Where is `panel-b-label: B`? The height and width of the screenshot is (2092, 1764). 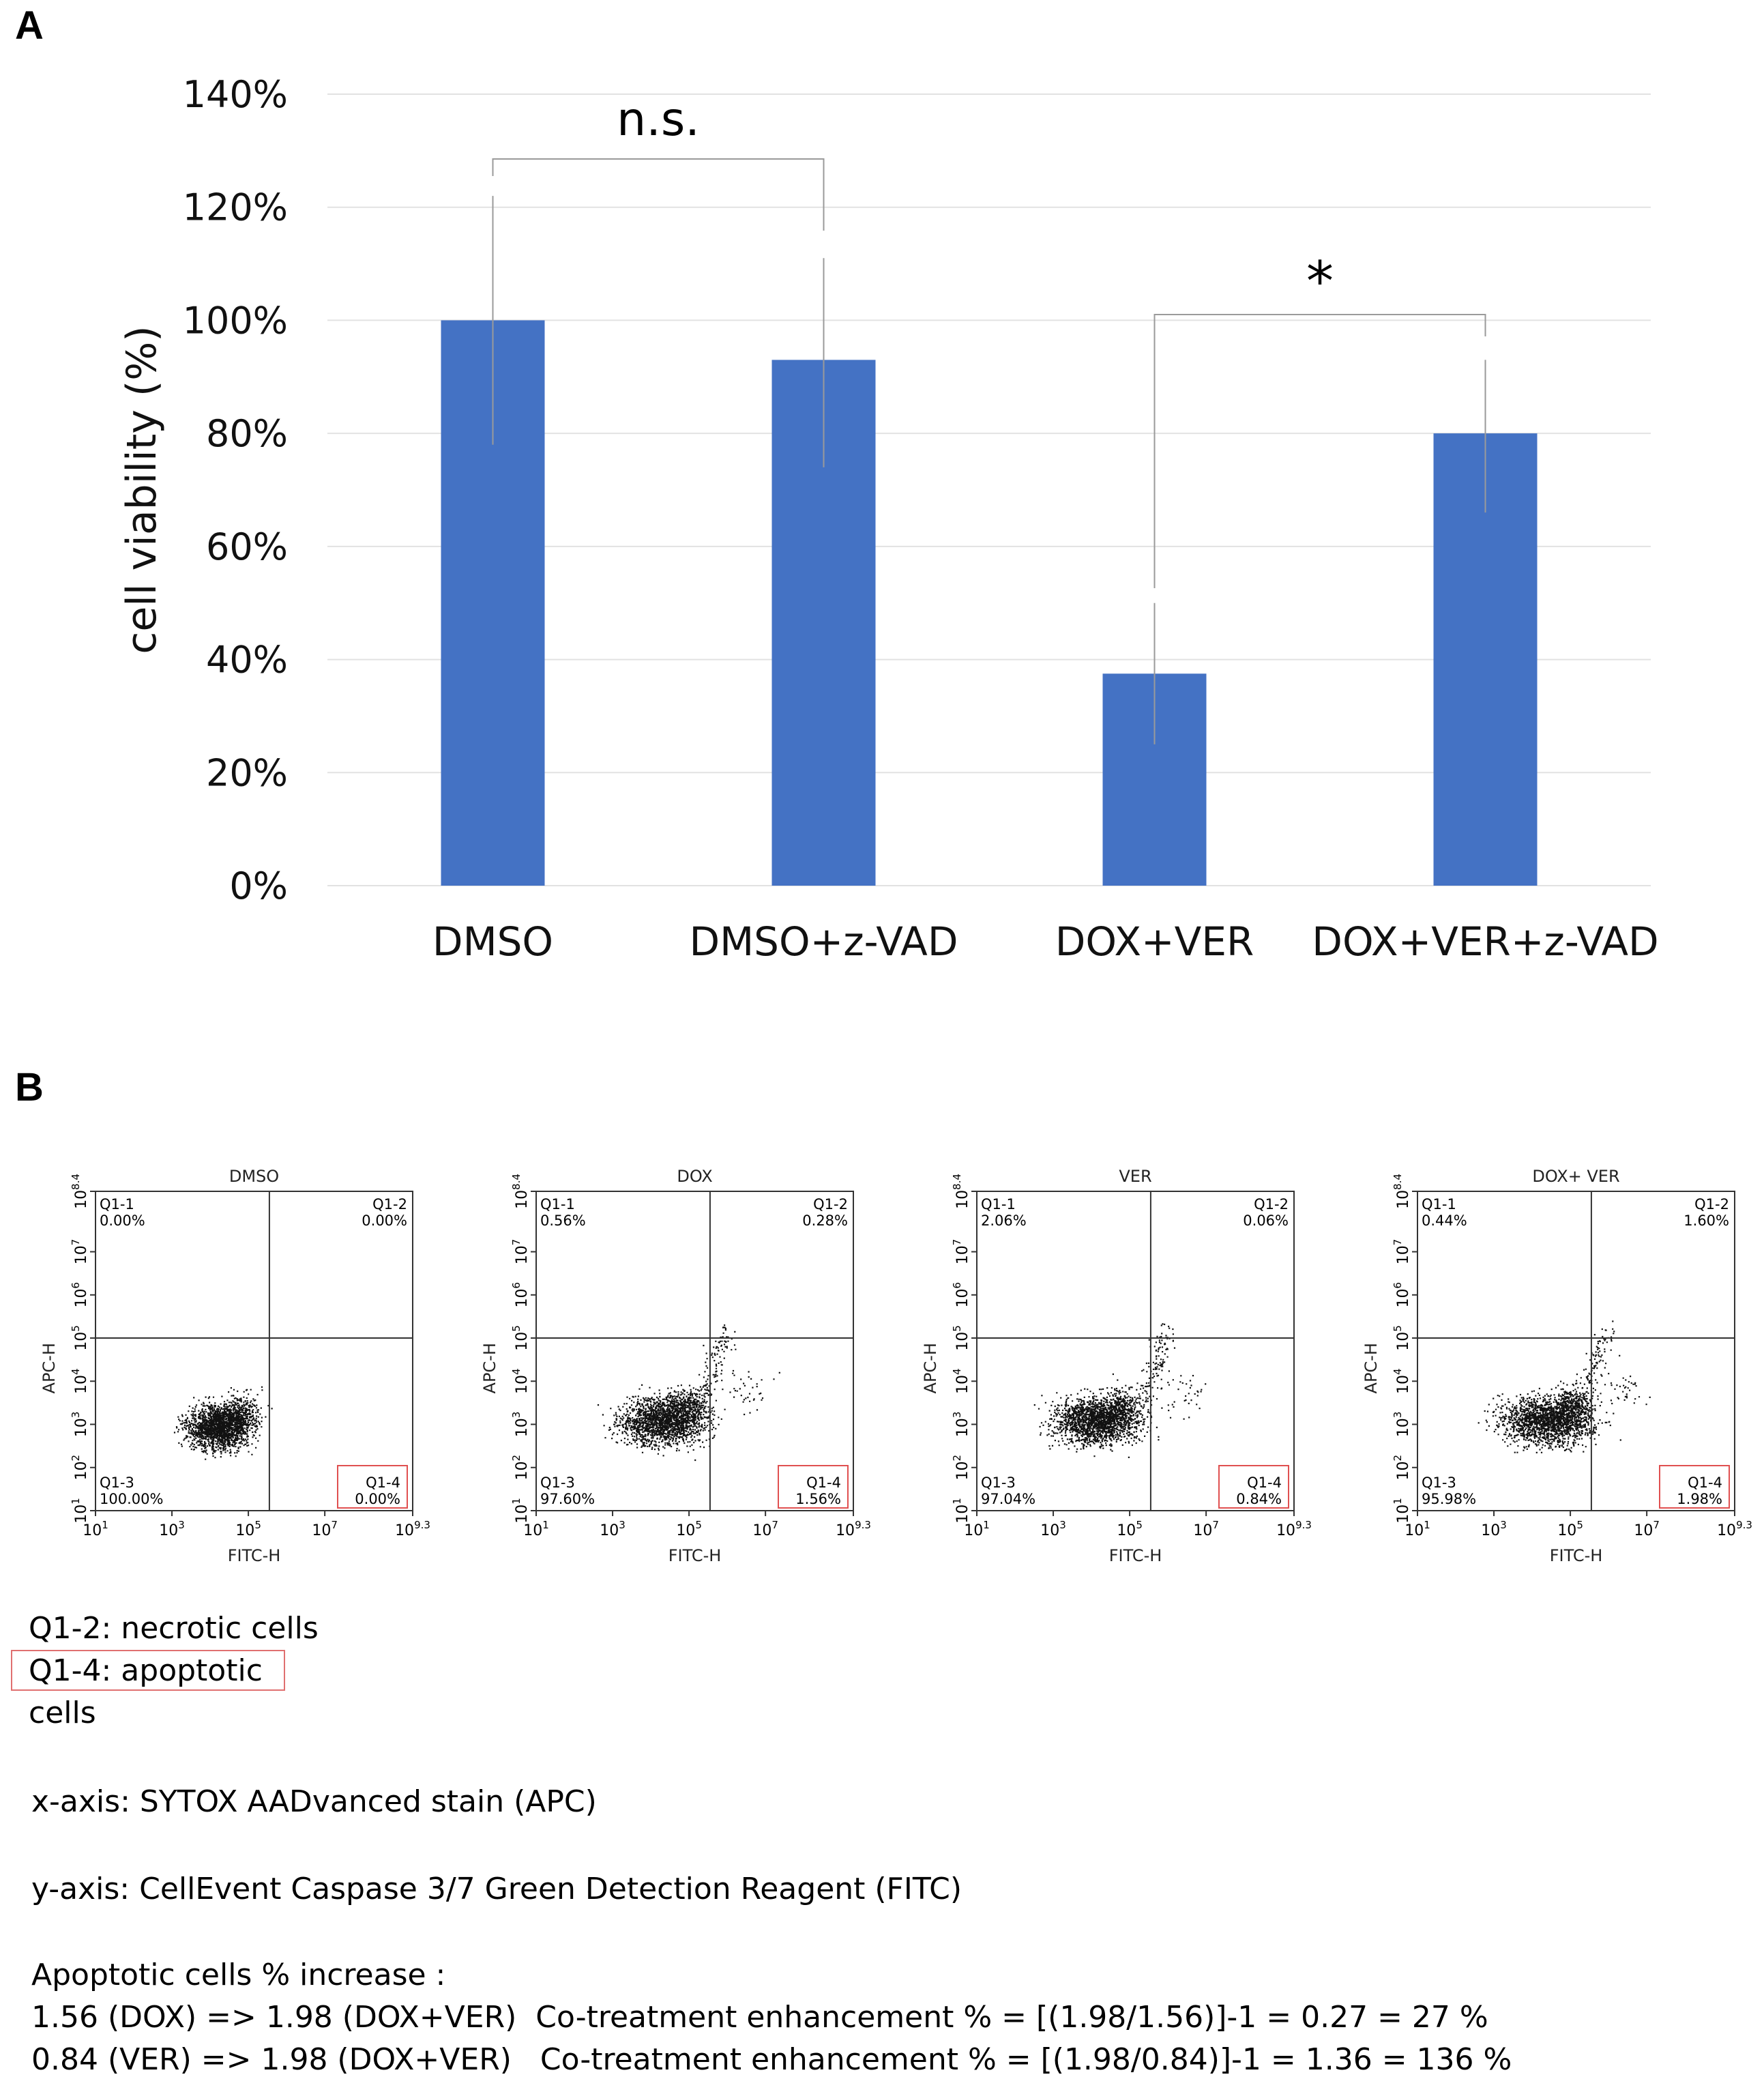 panel-b-label: B is located at coordinates (30, 1087).